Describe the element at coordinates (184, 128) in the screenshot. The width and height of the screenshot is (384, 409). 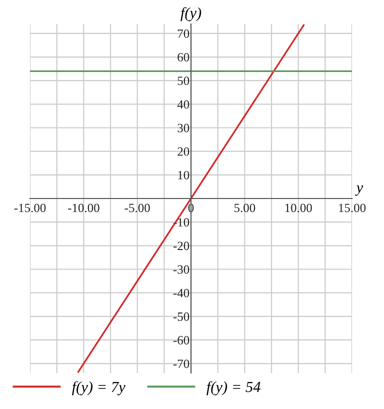
I see `y-tick-label: 30` at that location.